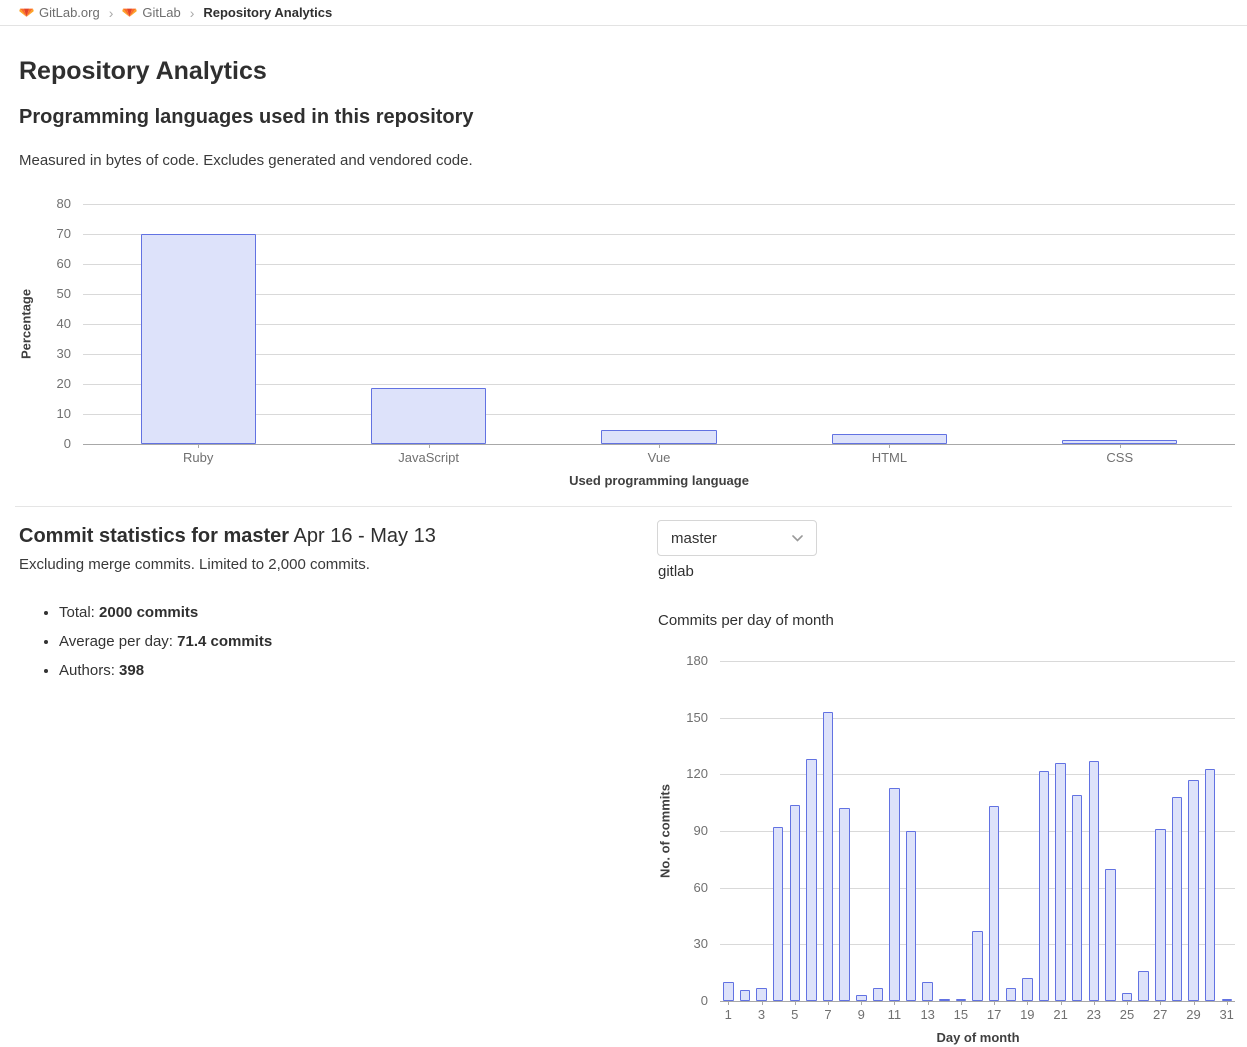 The height and width of the screenshot is (1047, 1247). I want to click on bar-JavaScript, so click(429, 415).